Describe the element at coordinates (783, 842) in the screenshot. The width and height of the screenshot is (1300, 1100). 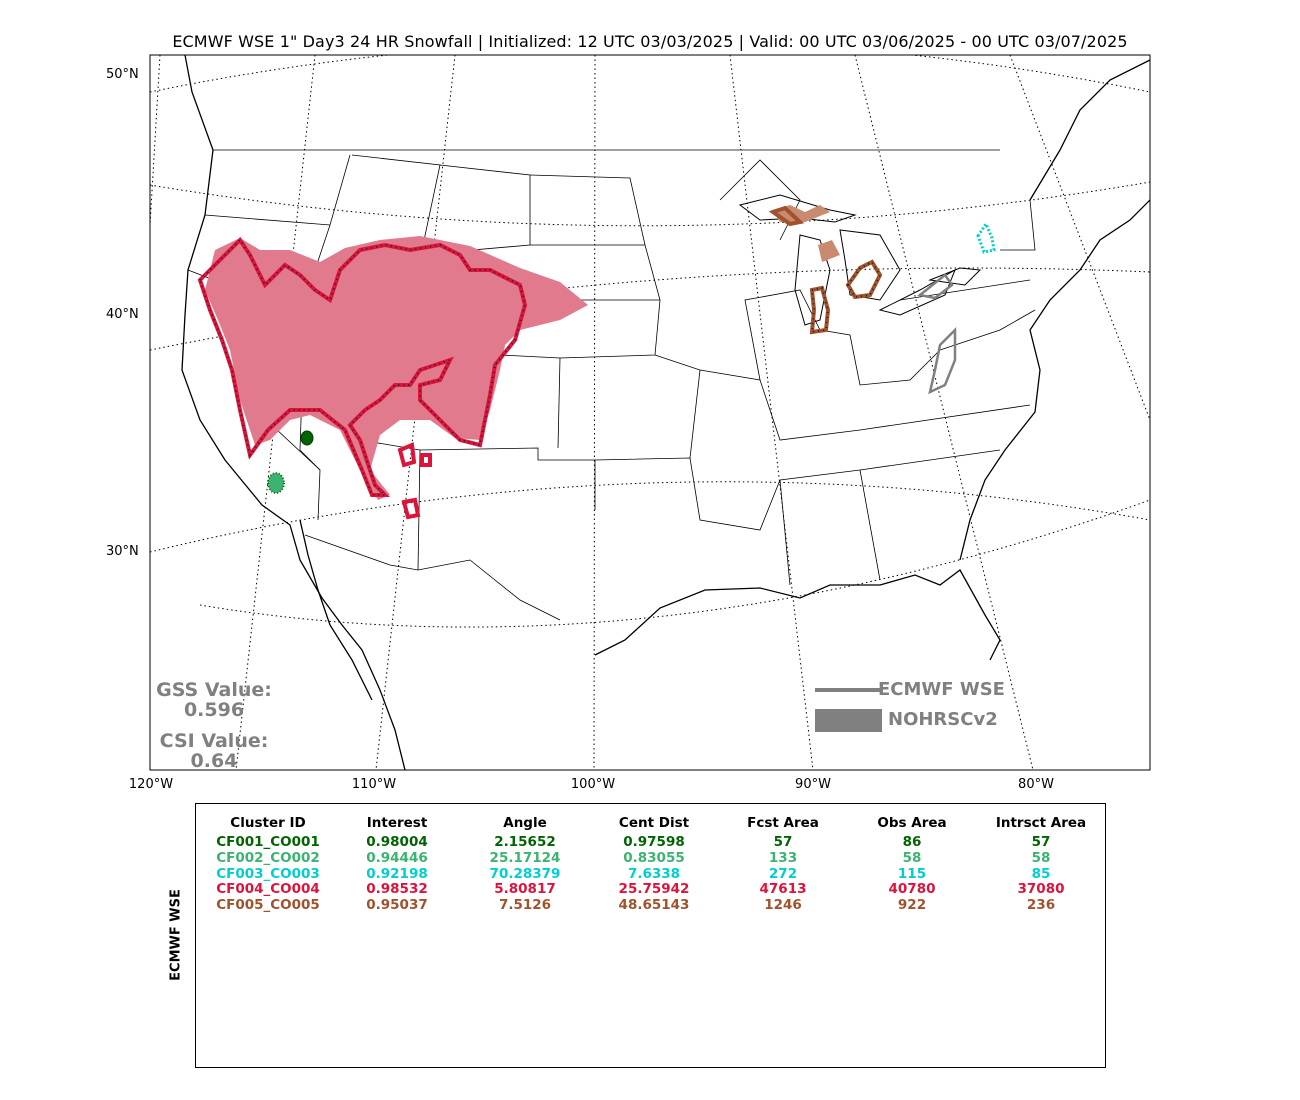
I see `table-cell-fcst-area: 57` at that location.